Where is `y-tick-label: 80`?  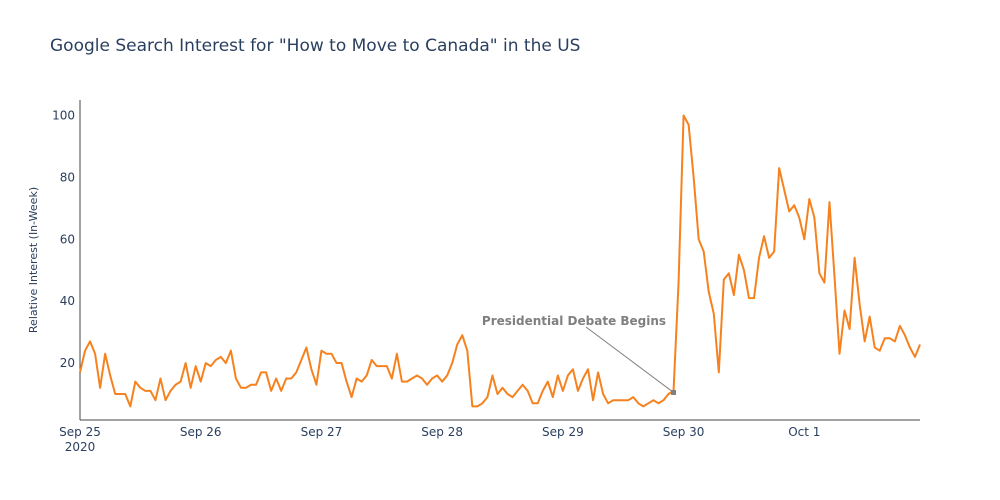 y-tick-label: 80 is located at coordinates (67, 177).